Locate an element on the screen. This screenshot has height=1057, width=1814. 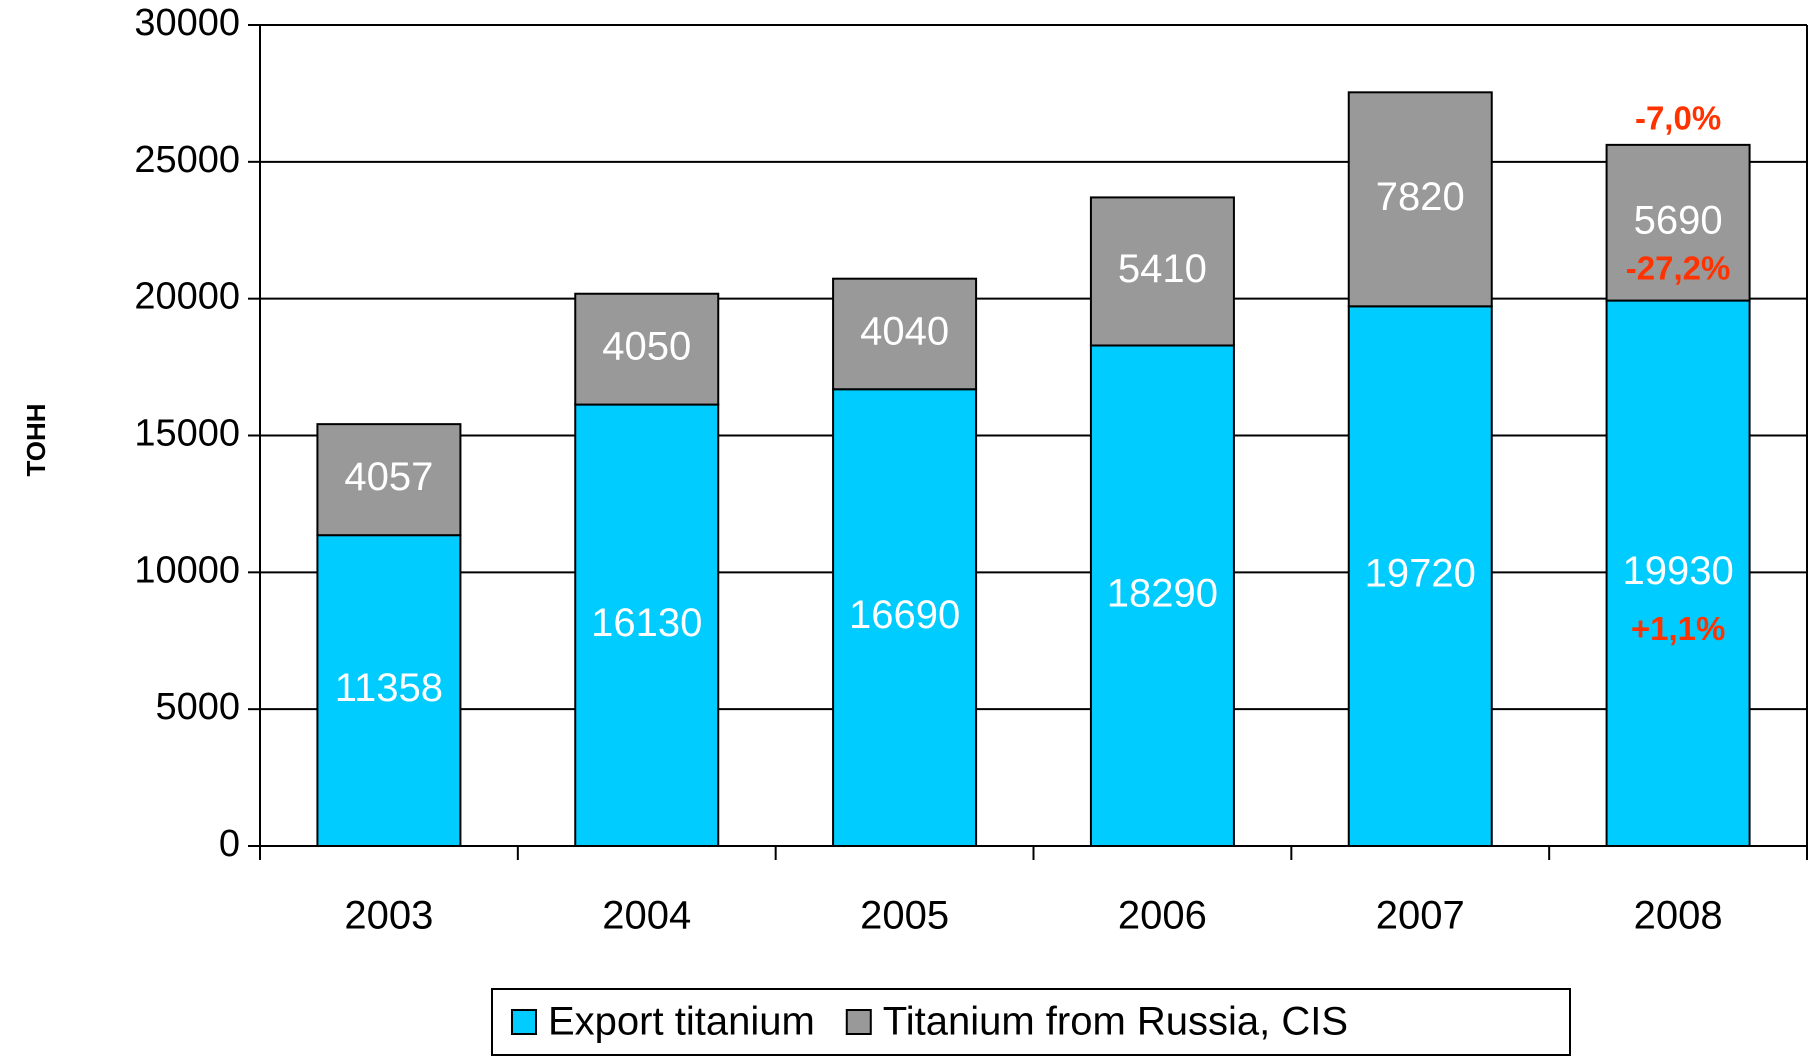
legend-box is located at coordinates (1031, 1022).